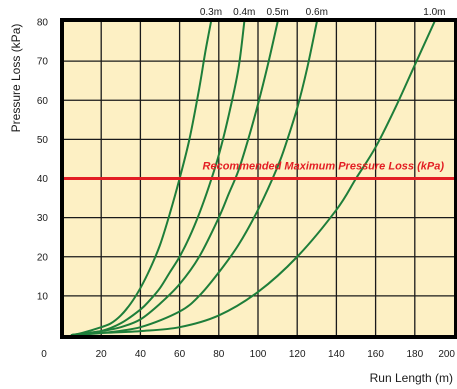 Image resolution: width=457 pixels, height=389 pixels. Describe the element at coordinates (43, 140) in the screenshot. I see `y-tick-label: 50` at that location.